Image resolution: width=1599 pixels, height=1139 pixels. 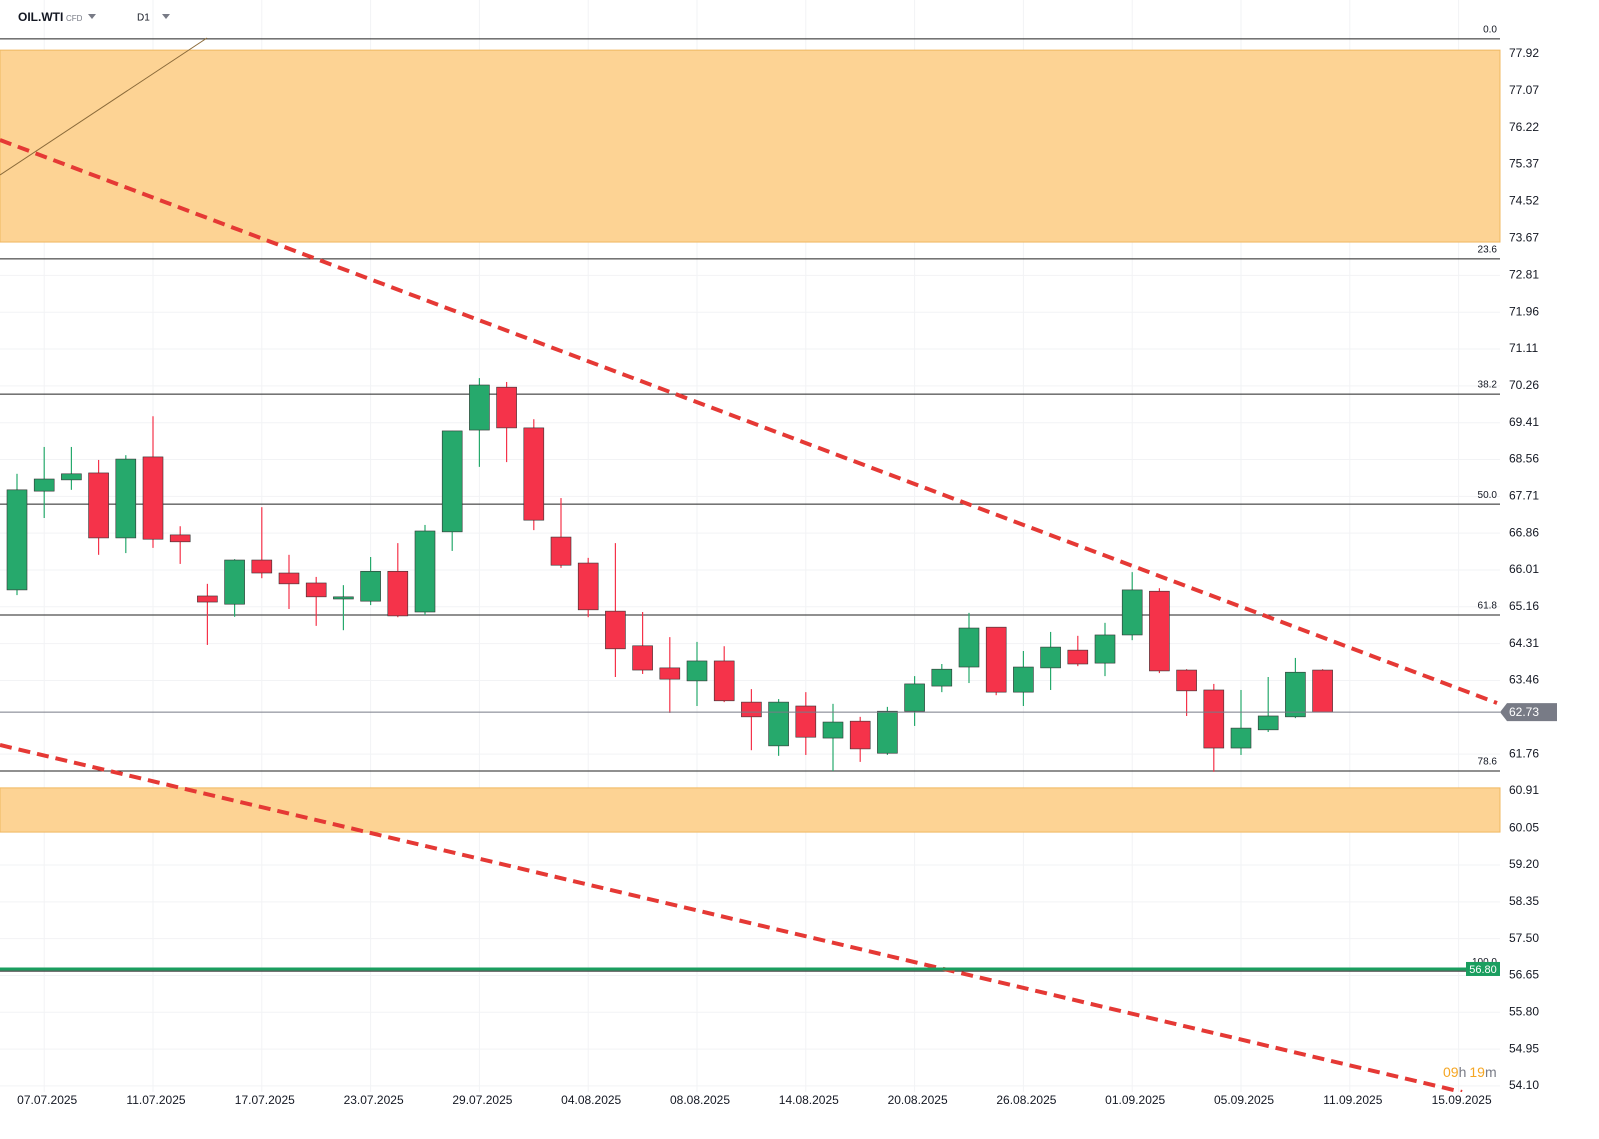 I want to click on symbol: OIL.WTI, so click(x=40, y=17).